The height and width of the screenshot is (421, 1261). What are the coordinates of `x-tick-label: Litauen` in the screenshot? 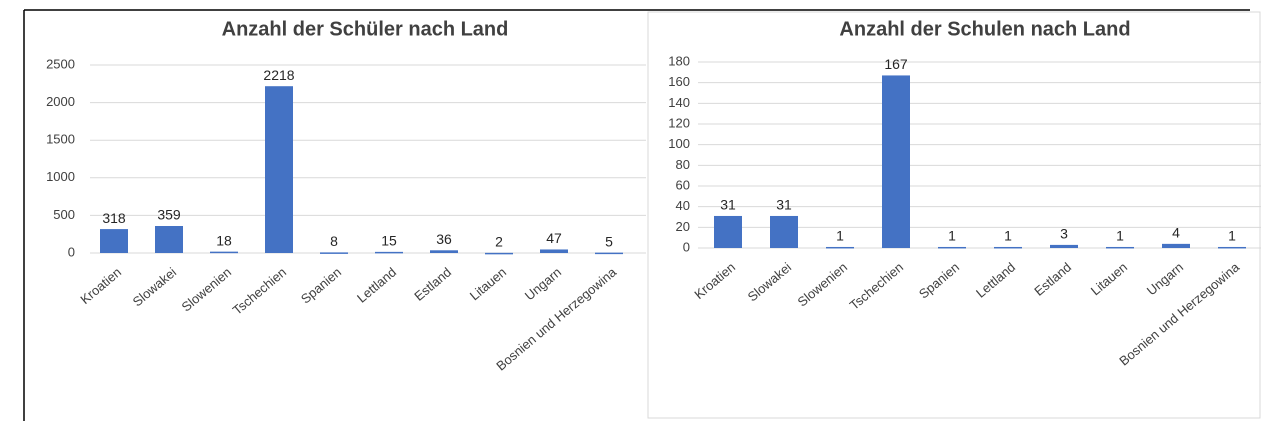 It's located at (488, 283).